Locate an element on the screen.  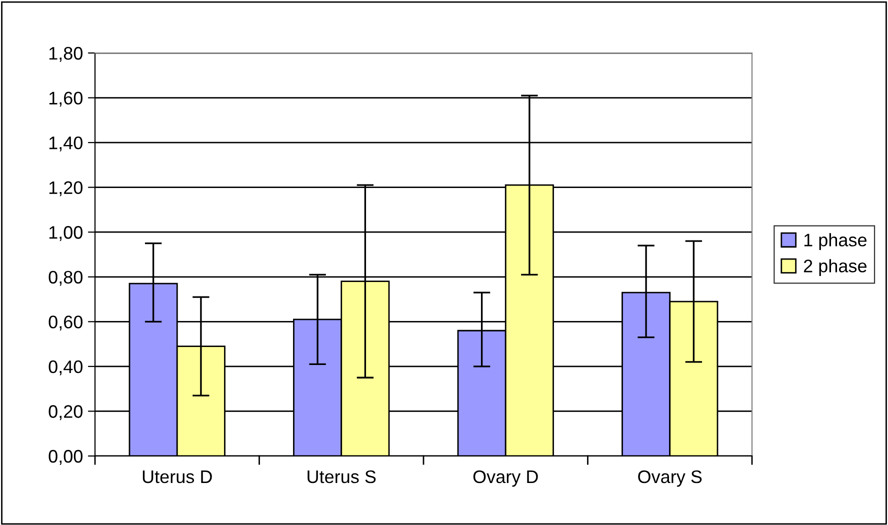
x-tick-label: Uterus D is located at coordinates (177, 477).